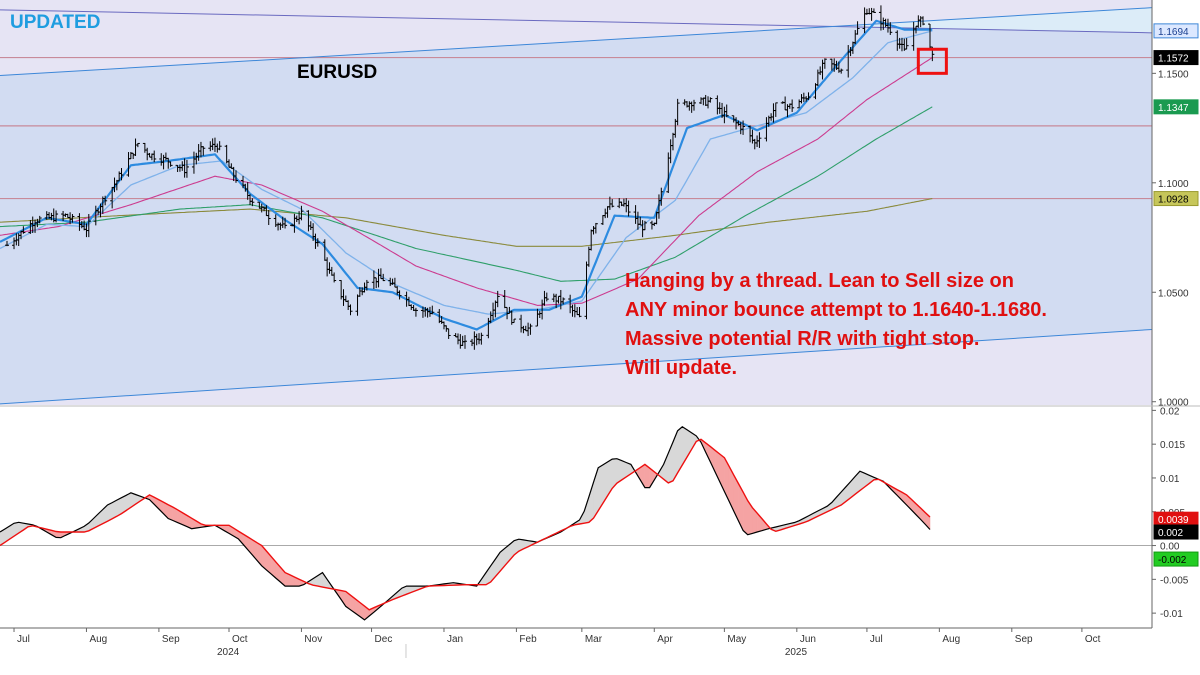 The width and height of the screenshot is (1200, 675). I want to click on x-tick-label-6: Dec, so click(384, 639).